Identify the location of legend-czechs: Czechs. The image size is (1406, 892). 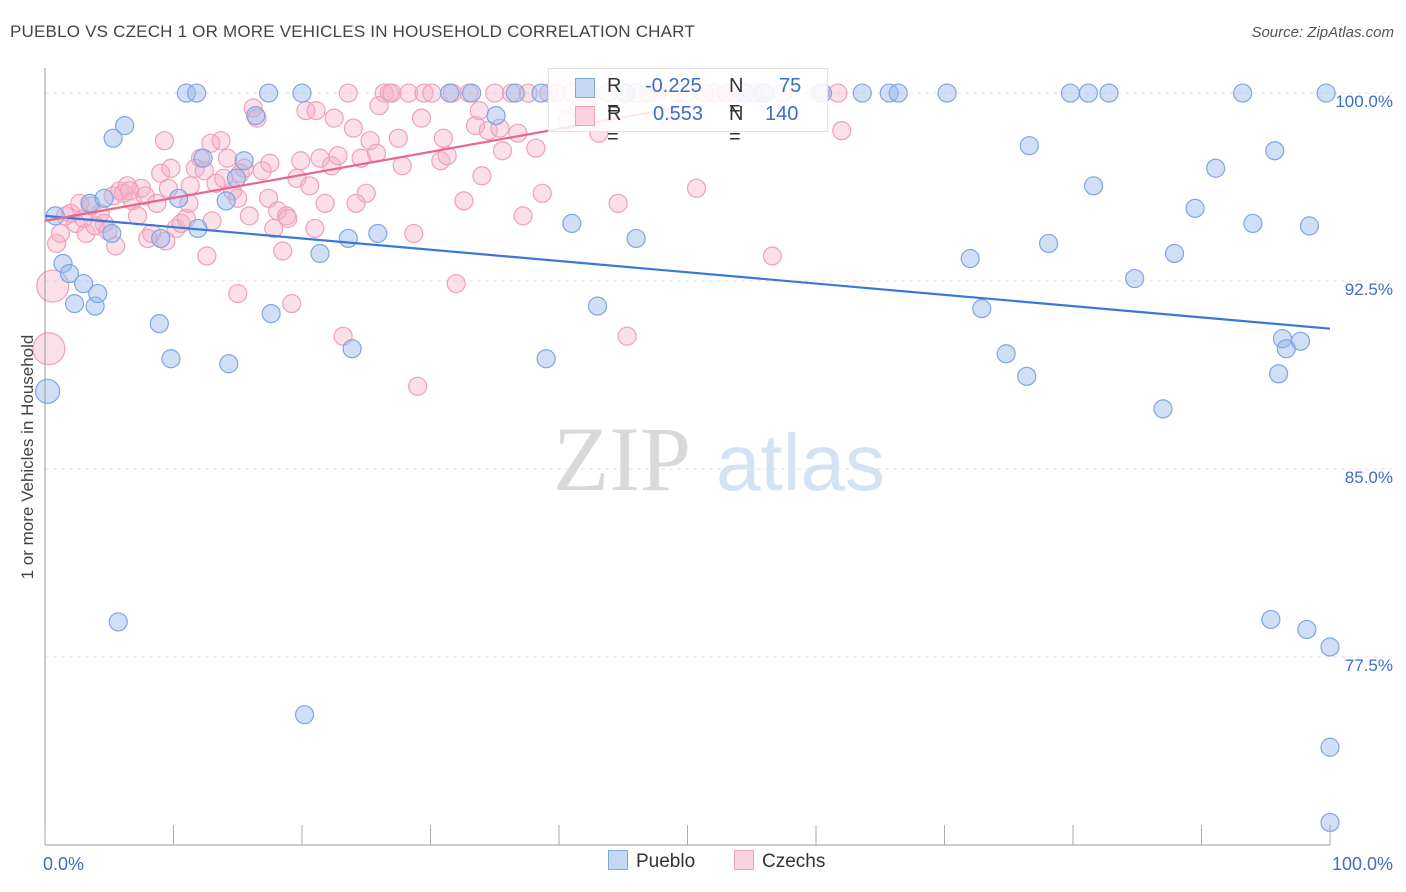
(779, 861).